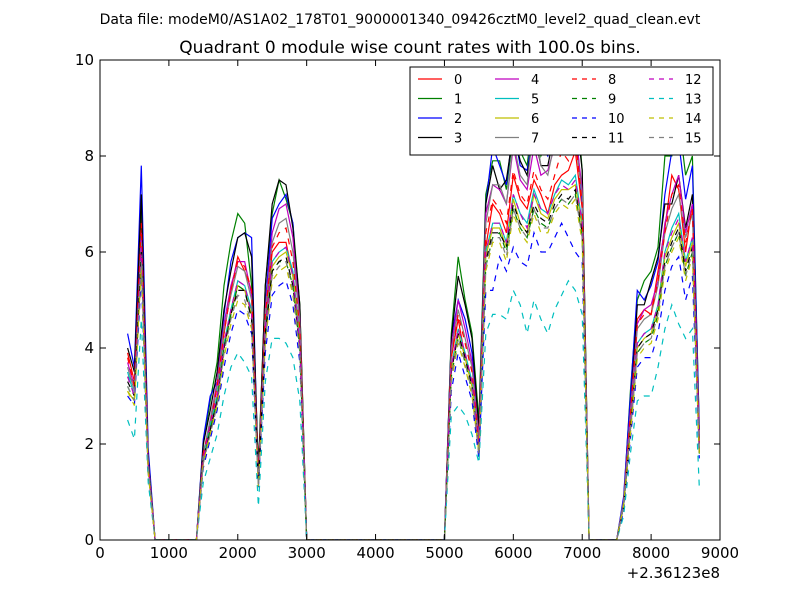 The height and width of the screenshot is (600, 800). I want to click on legend-label-12: 12, so click(693, 80).